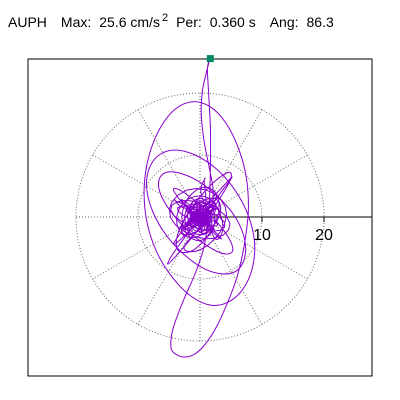 Image resolution: width=400 pixels, height=400 pixels. I want to click on angle-value: 86.3, so click(320, 22).